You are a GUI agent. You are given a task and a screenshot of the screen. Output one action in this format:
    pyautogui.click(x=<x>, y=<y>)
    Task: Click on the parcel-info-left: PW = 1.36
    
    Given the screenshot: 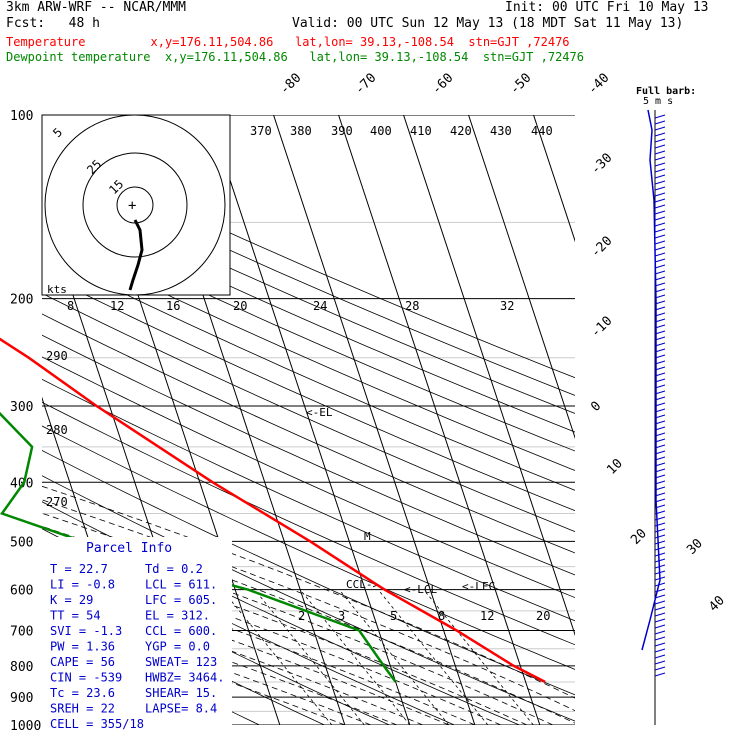 What is the action you would take?
    pyautogui.click(x=82, y=647)
    